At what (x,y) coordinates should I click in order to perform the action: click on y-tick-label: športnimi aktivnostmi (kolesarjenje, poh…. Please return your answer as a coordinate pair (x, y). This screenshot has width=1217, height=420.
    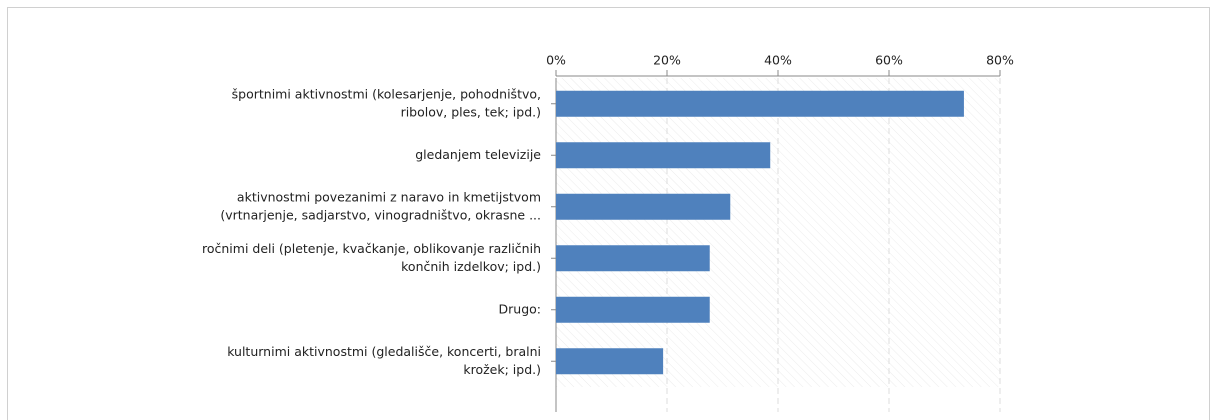
    Looking at the image, I should click on (386, 93).